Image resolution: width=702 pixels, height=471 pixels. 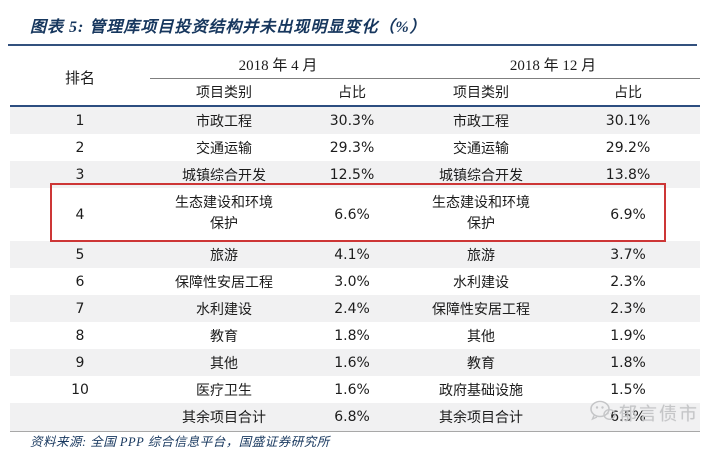 I want to click on apr-share-cell: 29.3%, so click(x=352, y=147).